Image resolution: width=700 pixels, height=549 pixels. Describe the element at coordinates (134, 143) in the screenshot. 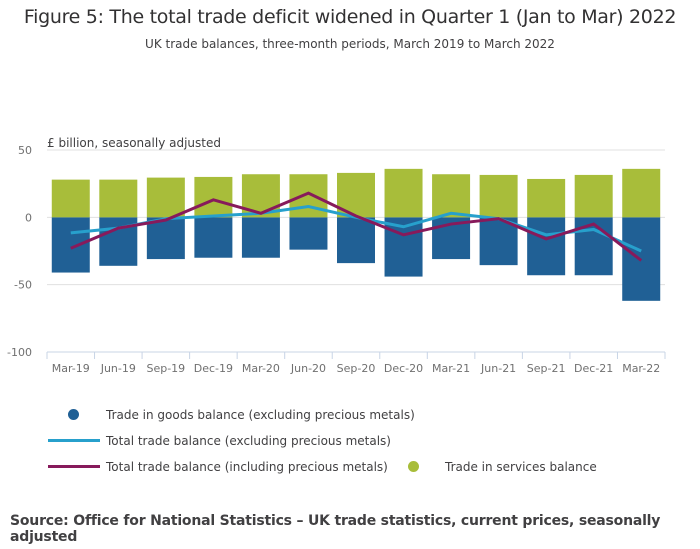

I see `y-axis-label: £ billion, seasonally adjusted` at that location.